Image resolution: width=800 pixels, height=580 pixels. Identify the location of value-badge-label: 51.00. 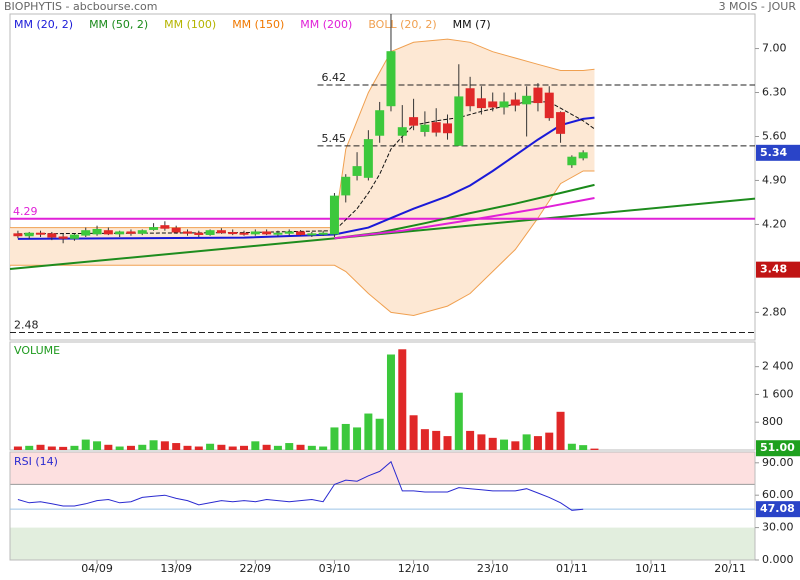
(777, 447).